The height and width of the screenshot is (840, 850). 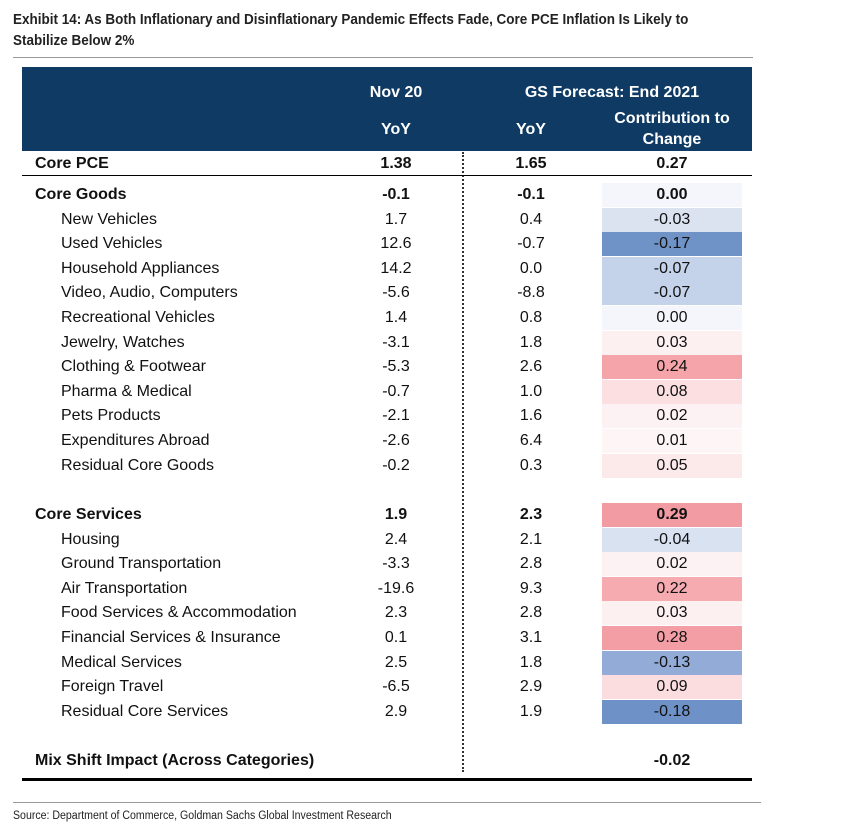 I want to click on col-nov20-yoy: YoY, so click(x=396, y=129).